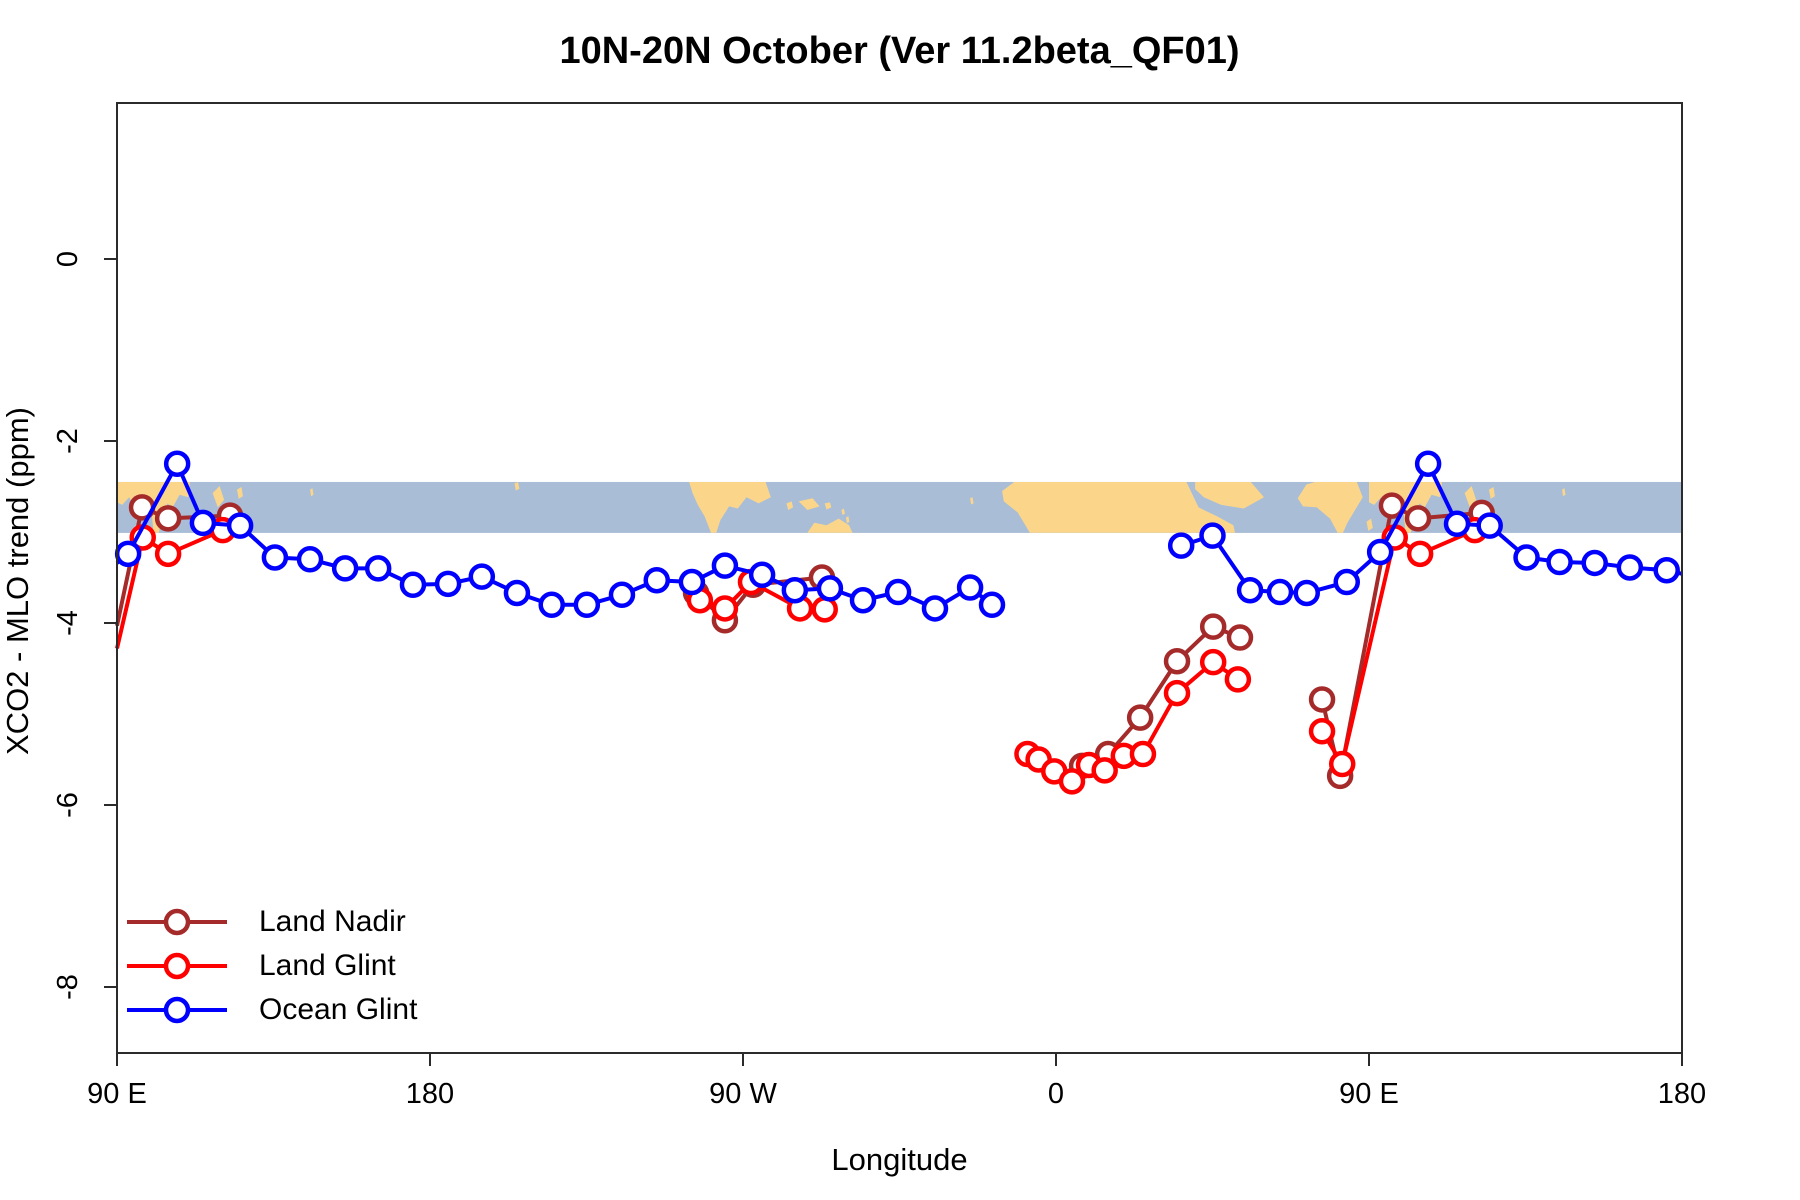 The height and width of the screenshot is (1200, 1800). What do you see at coordinates (899, 51) in the screenshot?
I see `page-title: 10N-20N October (Ver 11.2beta_QF01)` at bounding box center [899, 51].